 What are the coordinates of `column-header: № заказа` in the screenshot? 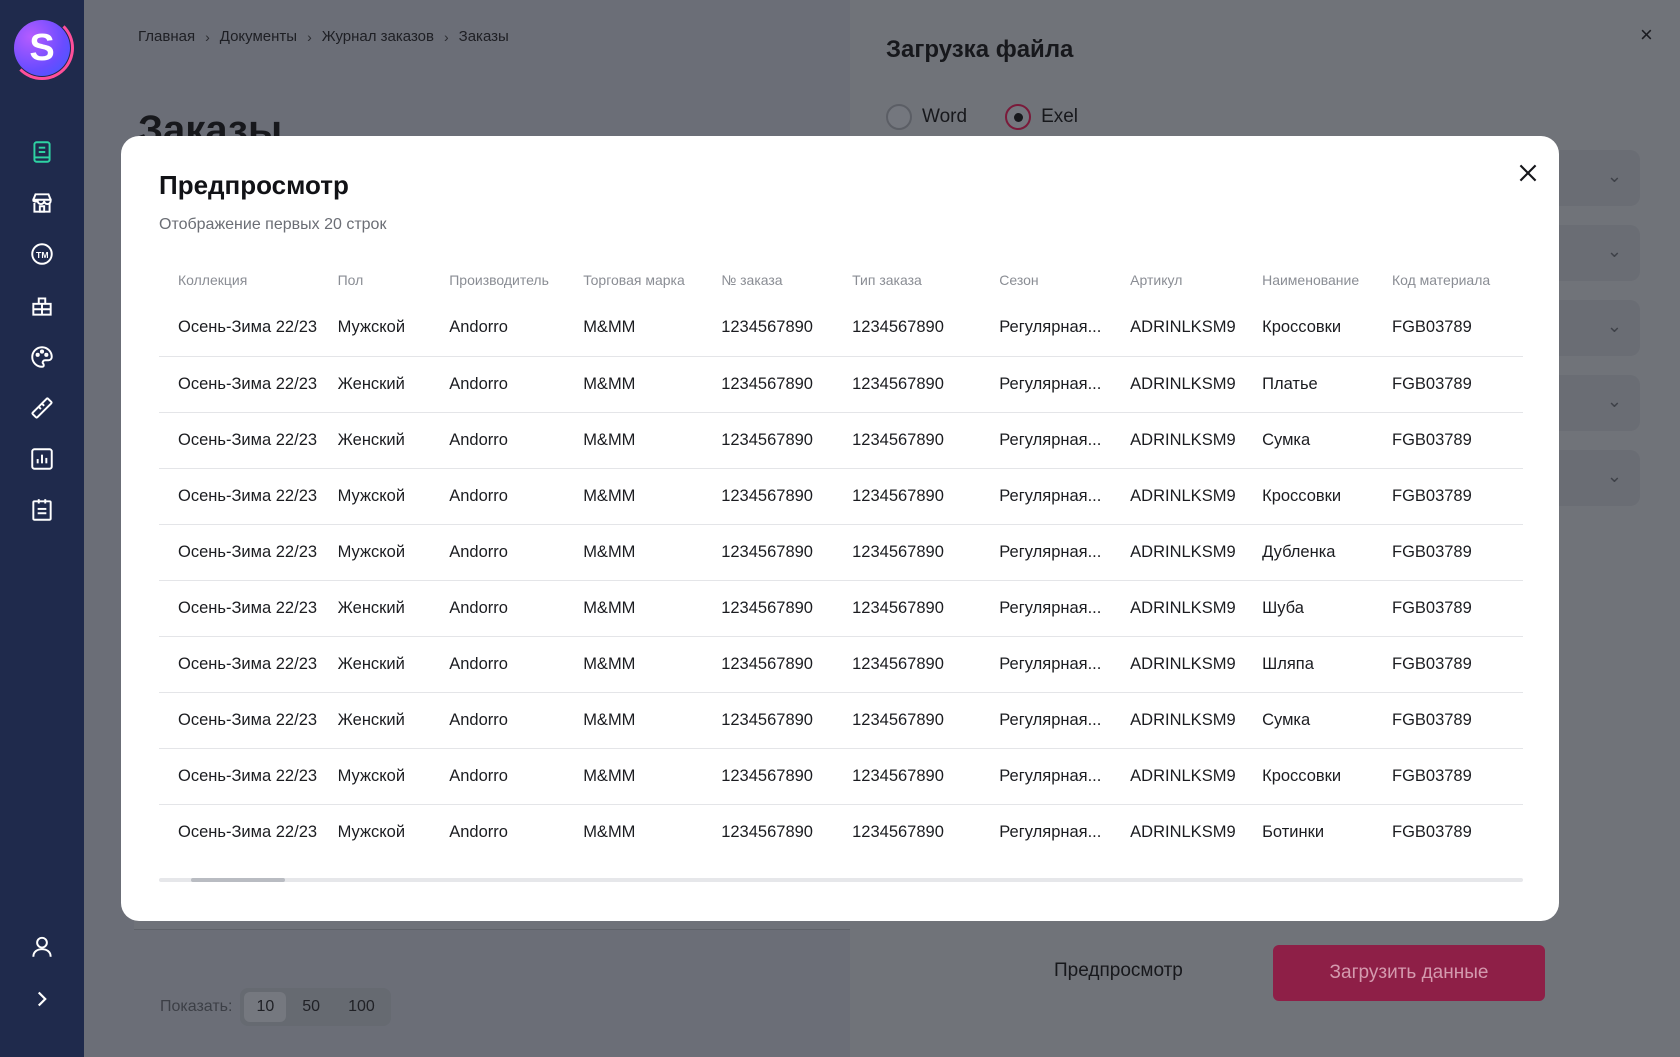 It's located at (752, 280).